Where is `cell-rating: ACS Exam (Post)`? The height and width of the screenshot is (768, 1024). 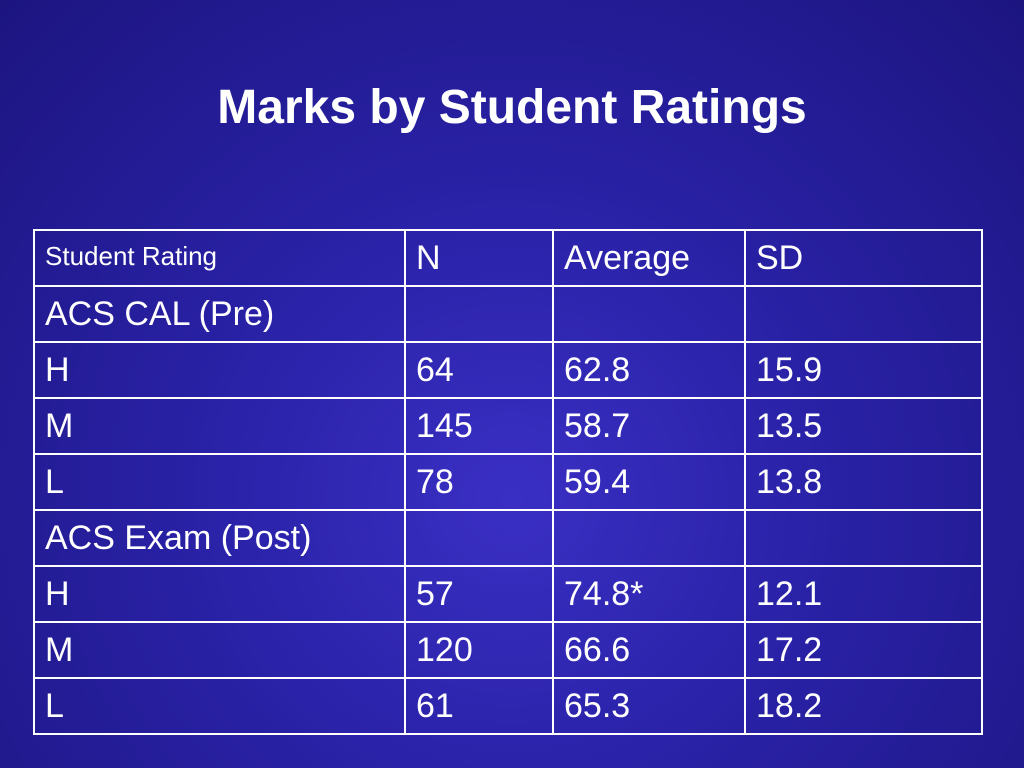 cell-rating: ACS Exam (Post) is located at coordinates (219, 538).